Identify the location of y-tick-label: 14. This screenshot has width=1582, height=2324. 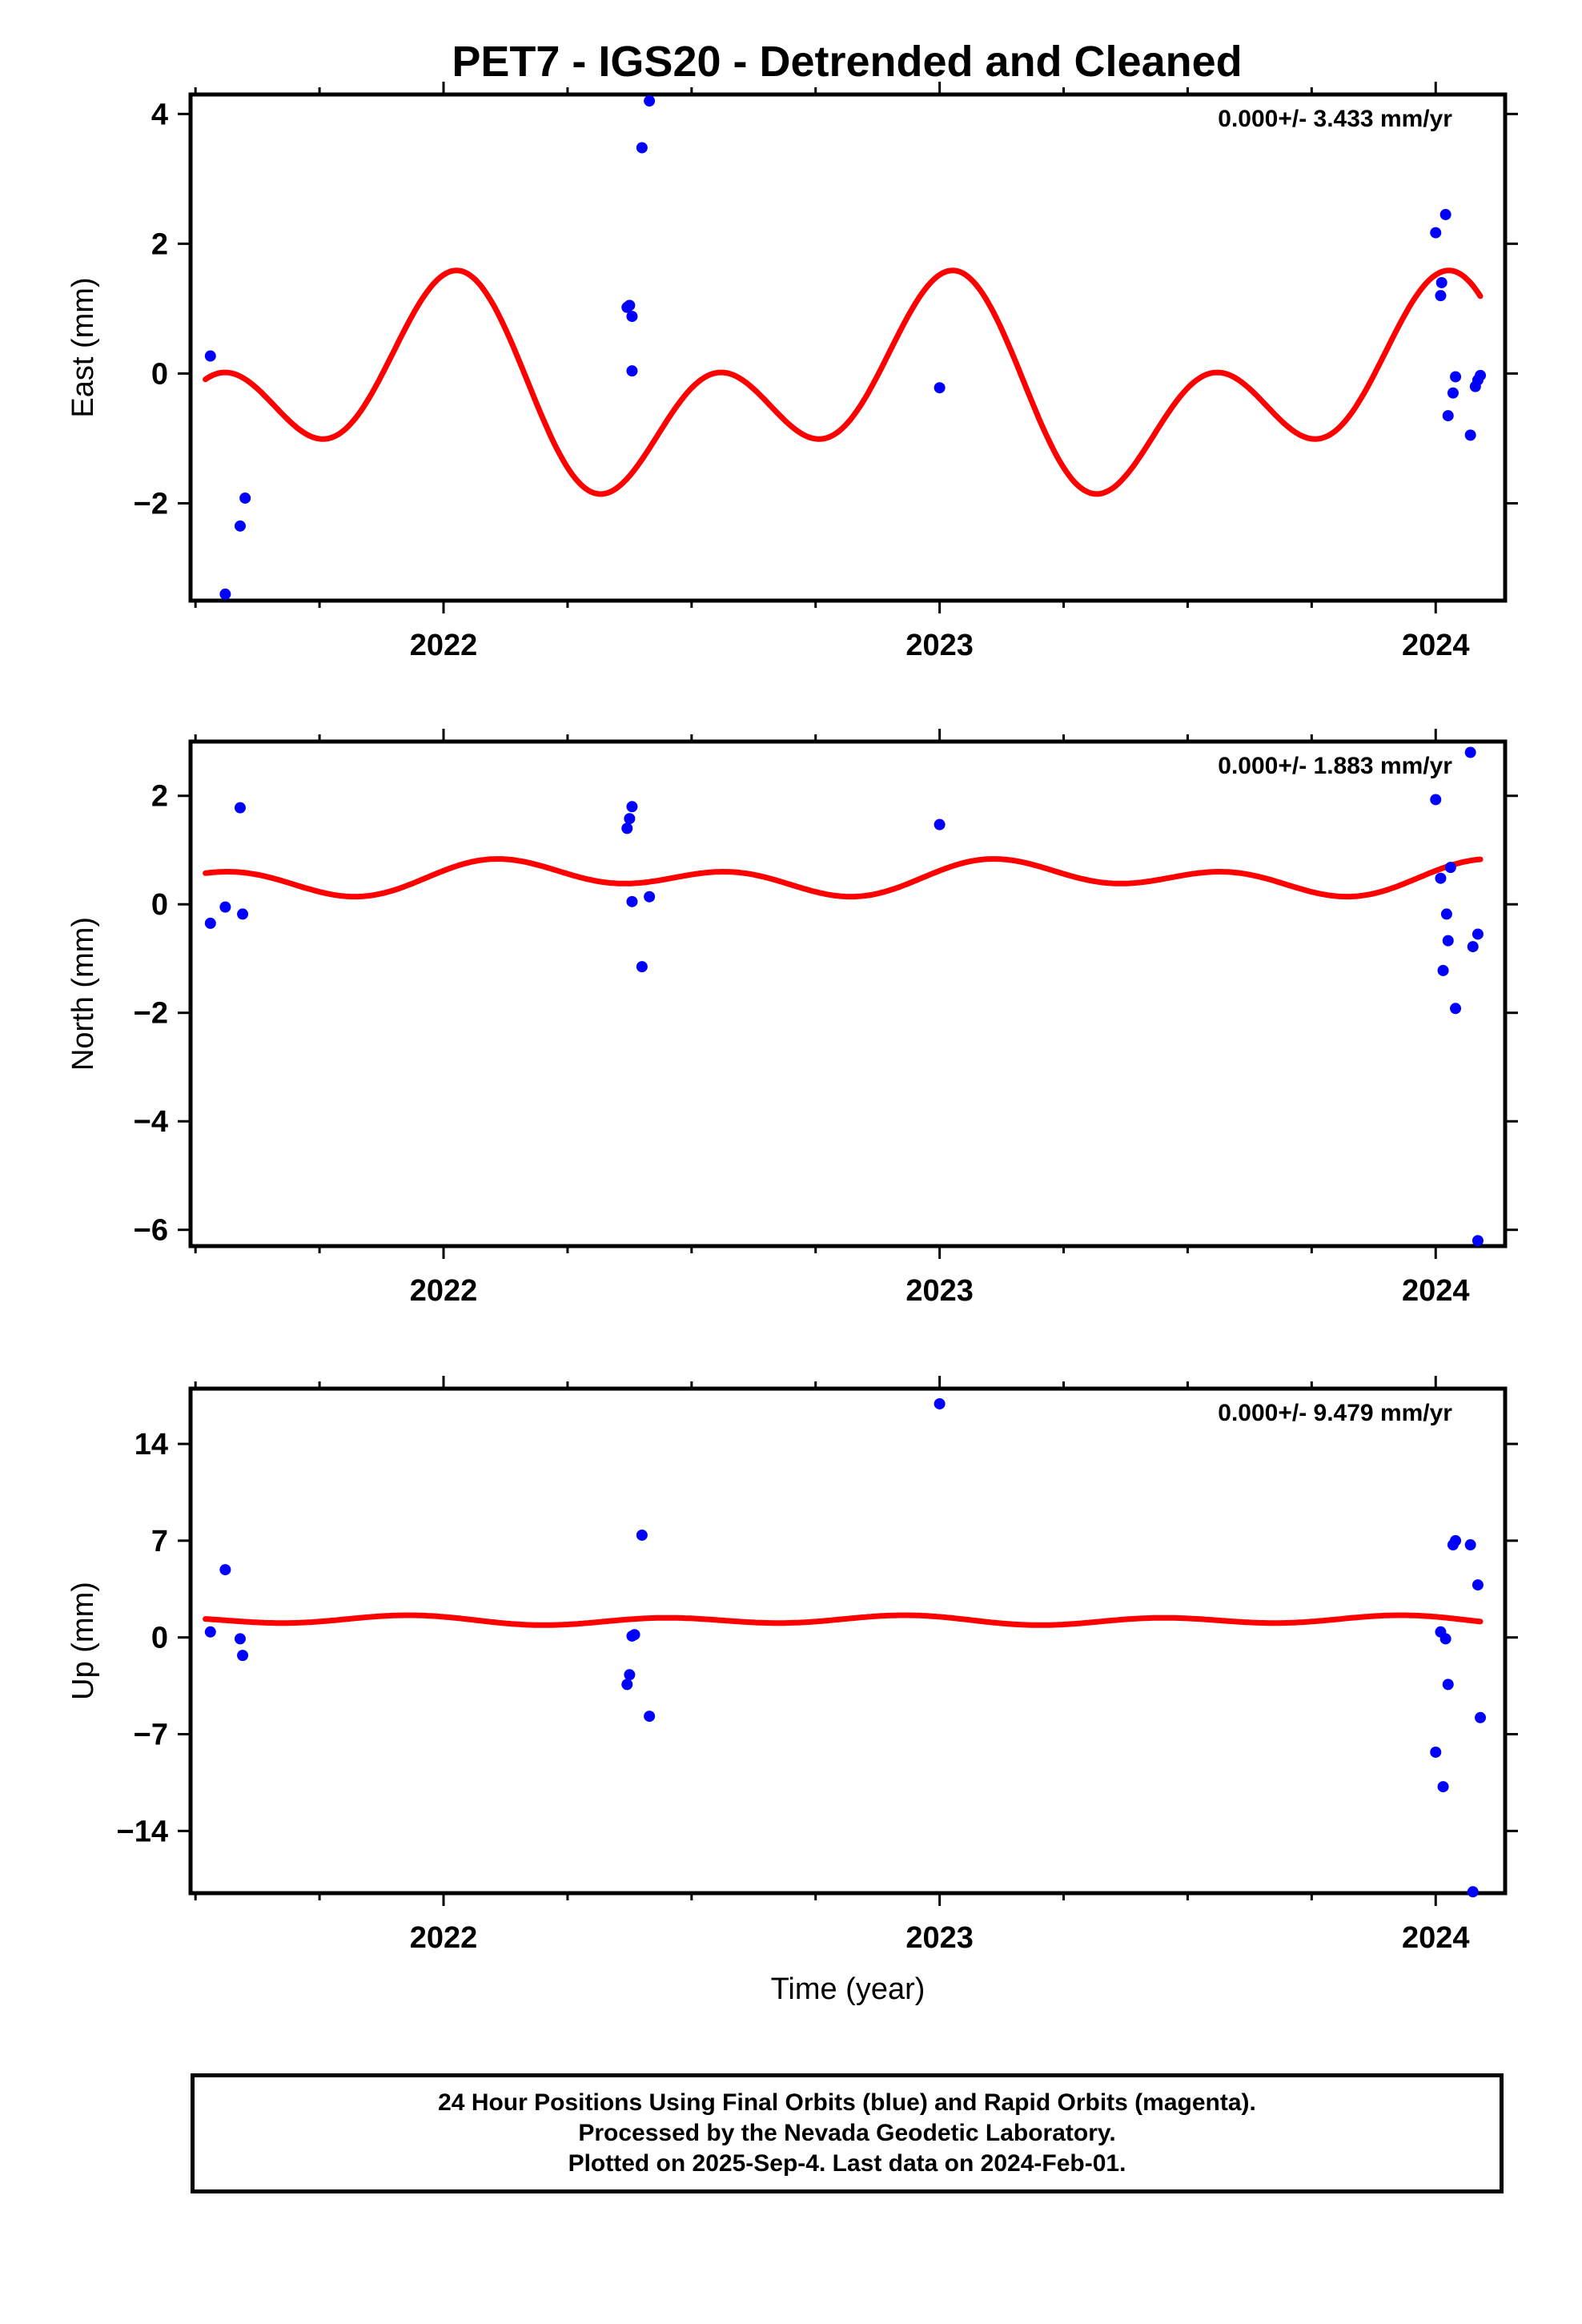
(151, 1445).